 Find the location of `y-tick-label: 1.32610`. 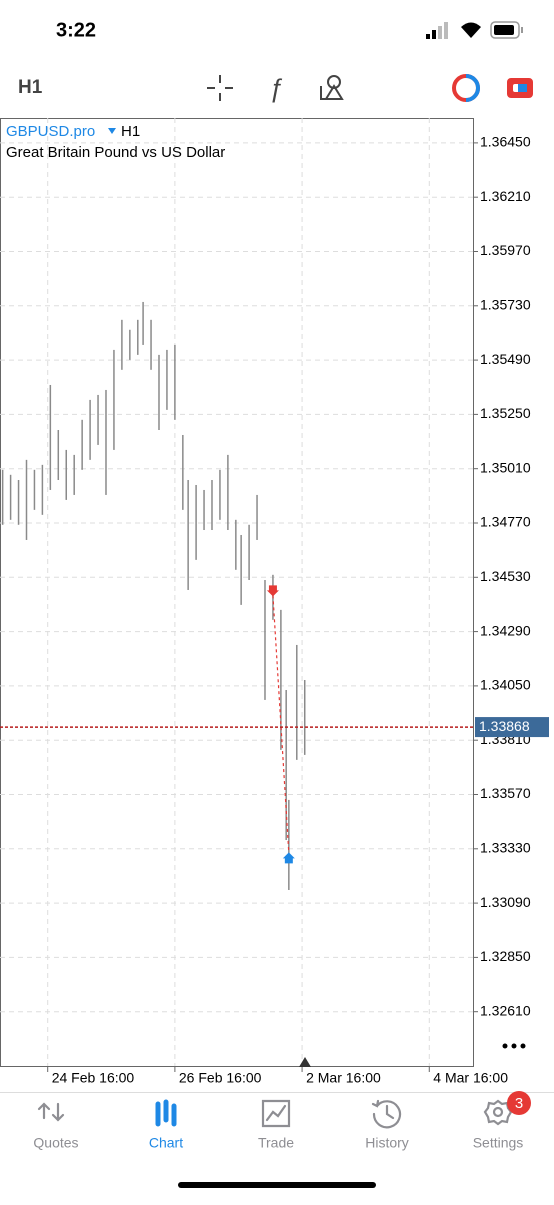

y-tick-label: 1.32610 is located at coordinates (505, 1010).